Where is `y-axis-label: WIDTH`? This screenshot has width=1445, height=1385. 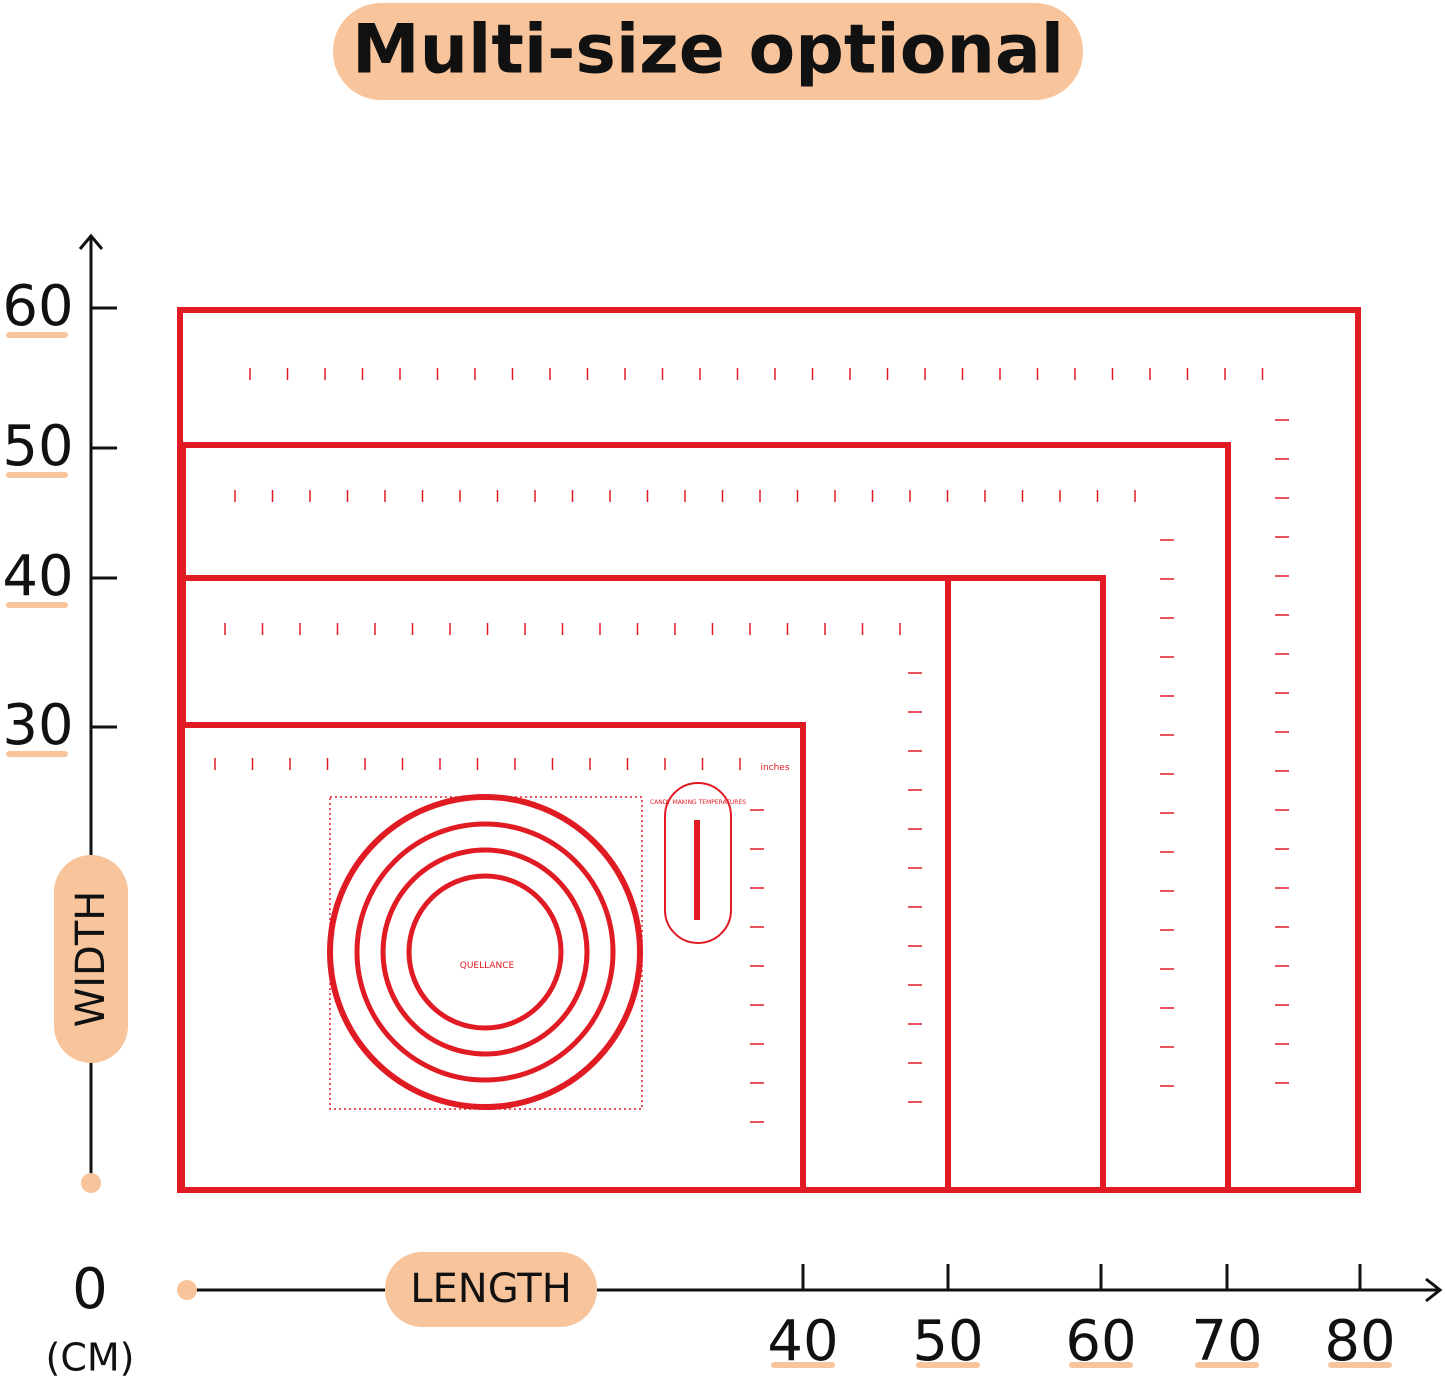
y-axis-label: WIDTH is located at coordinates (91, 959).